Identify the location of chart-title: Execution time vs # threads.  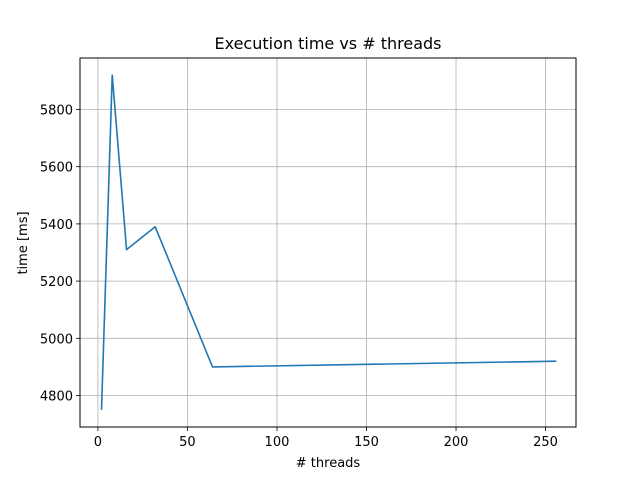
(328, 43).